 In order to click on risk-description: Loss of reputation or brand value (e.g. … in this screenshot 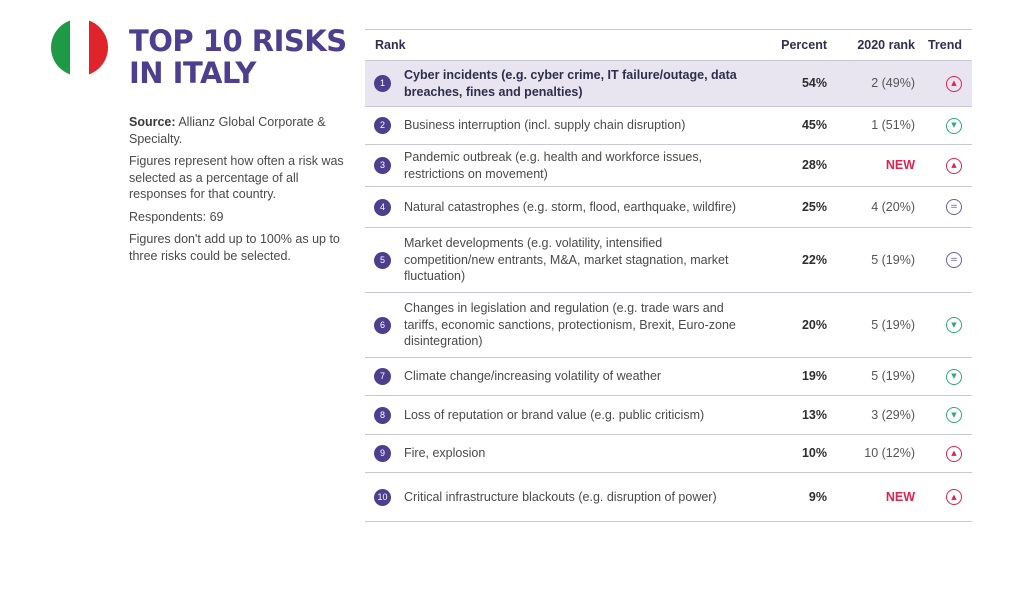, I will do `click(554, 414)`.